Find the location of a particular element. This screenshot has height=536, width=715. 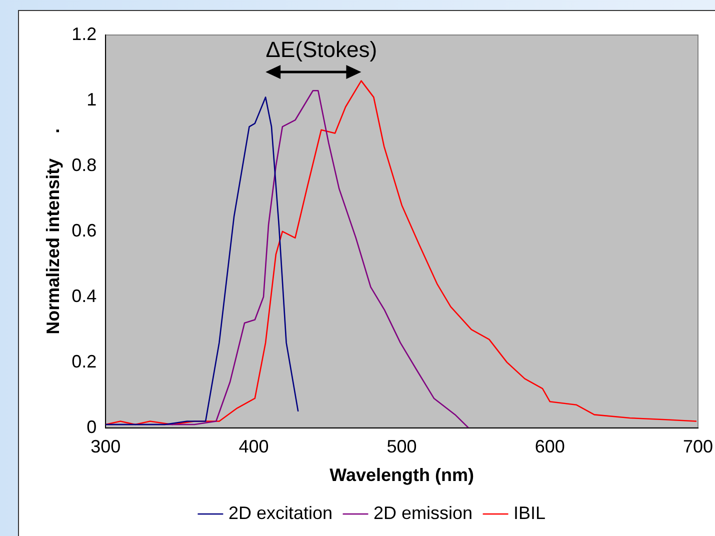

y-tick-label: 1 is located at coordinates (91, 99).